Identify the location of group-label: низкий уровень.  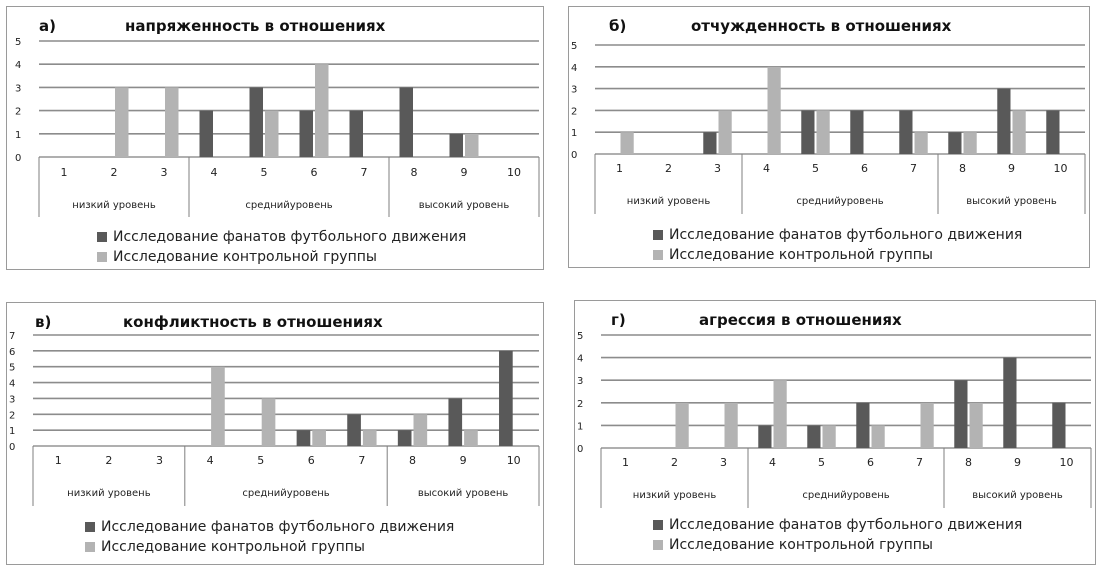
(114, 205).